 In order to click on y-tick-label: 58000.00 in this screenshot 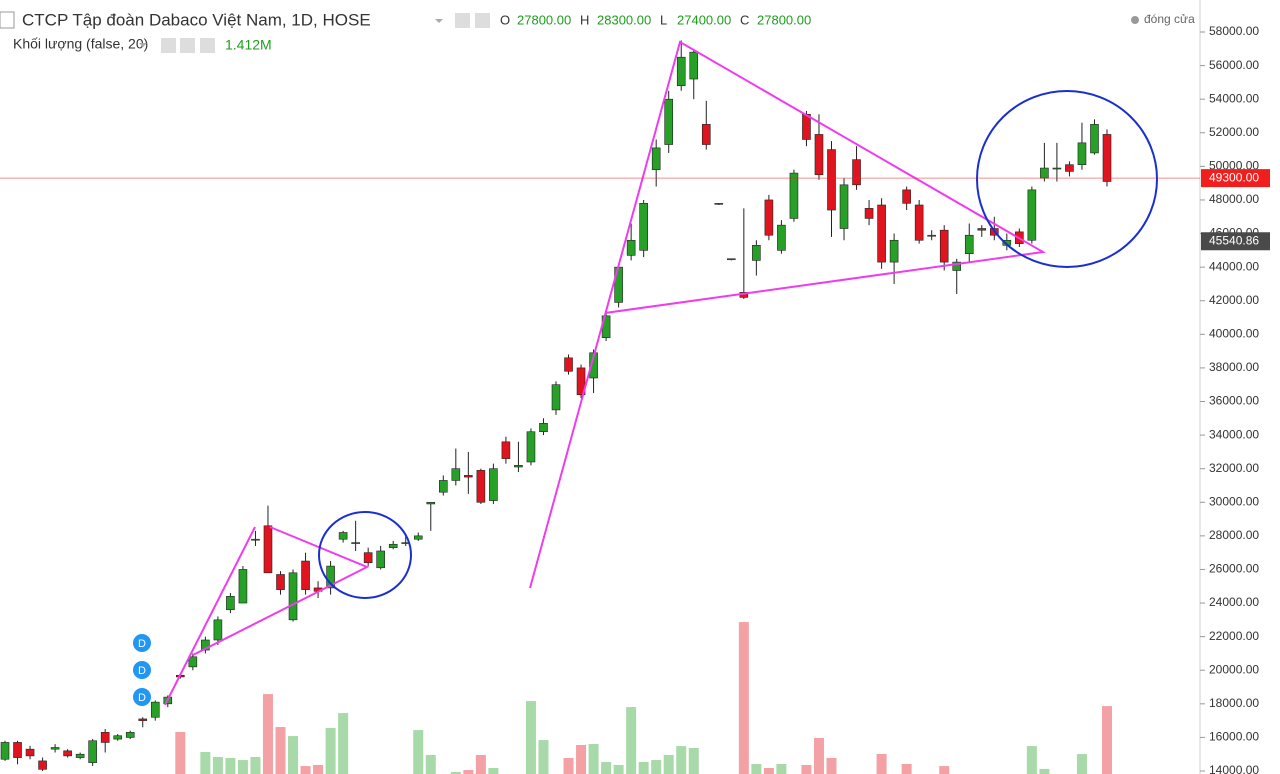, I will do `click(1234, 31)`.